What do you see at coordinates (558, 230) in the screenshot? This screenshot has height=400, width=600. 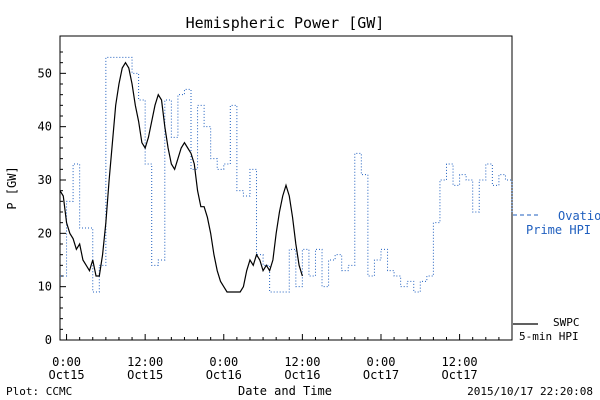 I see `legend-ovation-label-2: Prime HPI` at bounding box center [558, 230].